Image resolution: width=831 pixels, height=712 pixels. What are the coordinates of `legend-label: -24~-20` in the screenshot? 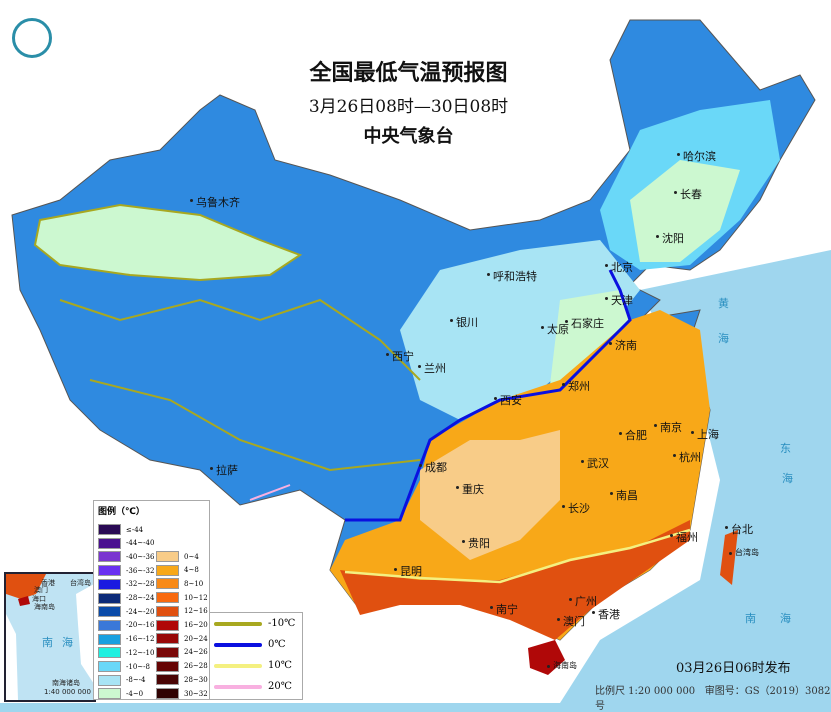 It's located at (140, 611).